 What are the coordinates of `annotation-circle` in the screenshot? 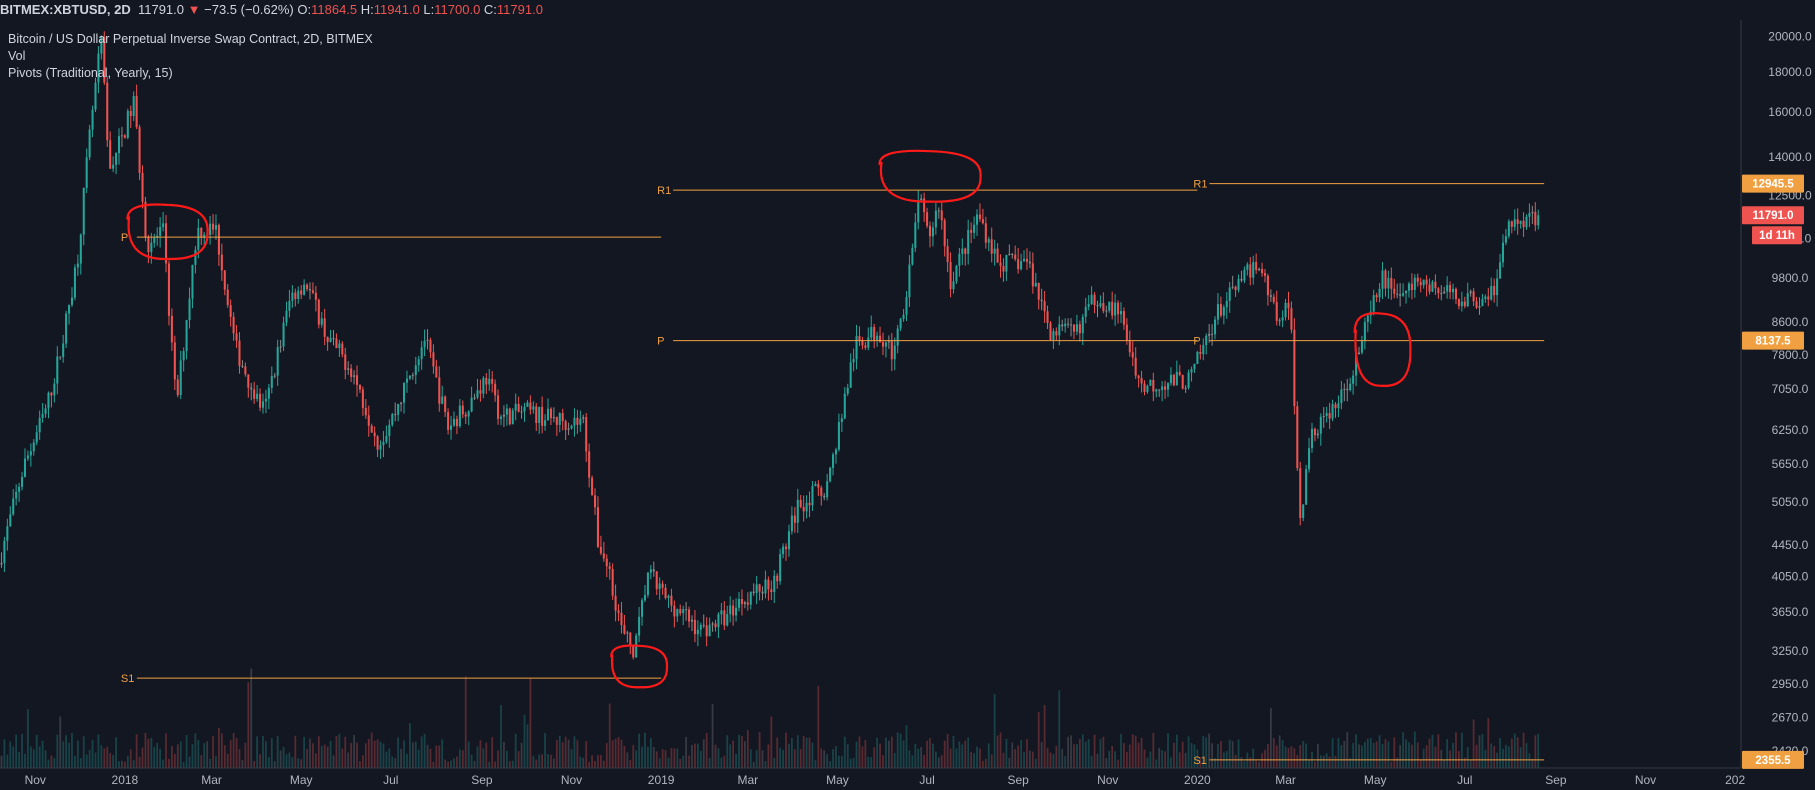 It's located at (167, 232).